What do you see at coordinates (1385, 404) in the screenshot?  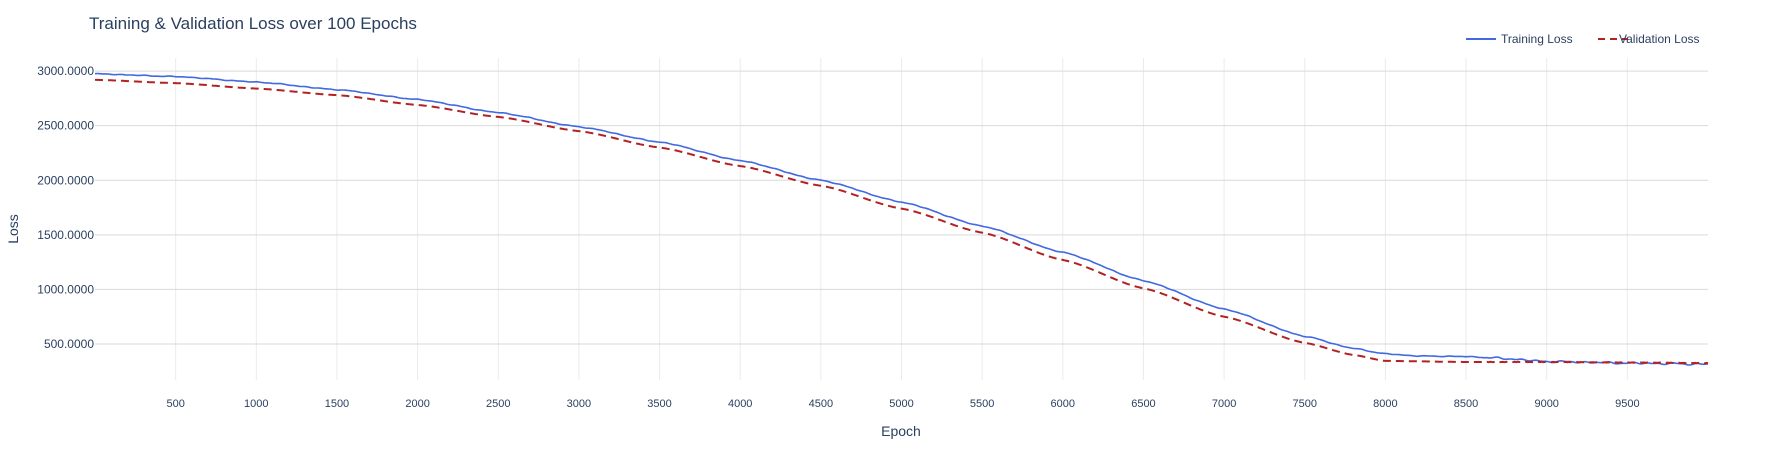 I see `x-tick-label: 8000` at bounding box center [1385, 404].